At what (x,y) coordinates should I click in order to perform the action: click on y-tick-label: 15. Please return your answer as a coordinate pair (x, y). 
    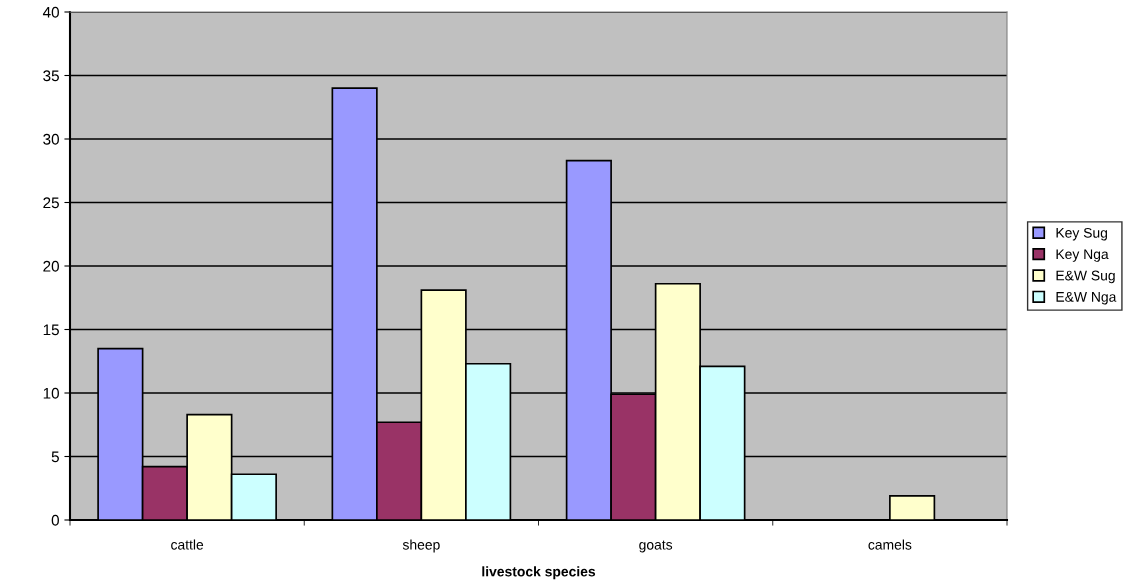
    Looking at the image, I should click on (51, 330).